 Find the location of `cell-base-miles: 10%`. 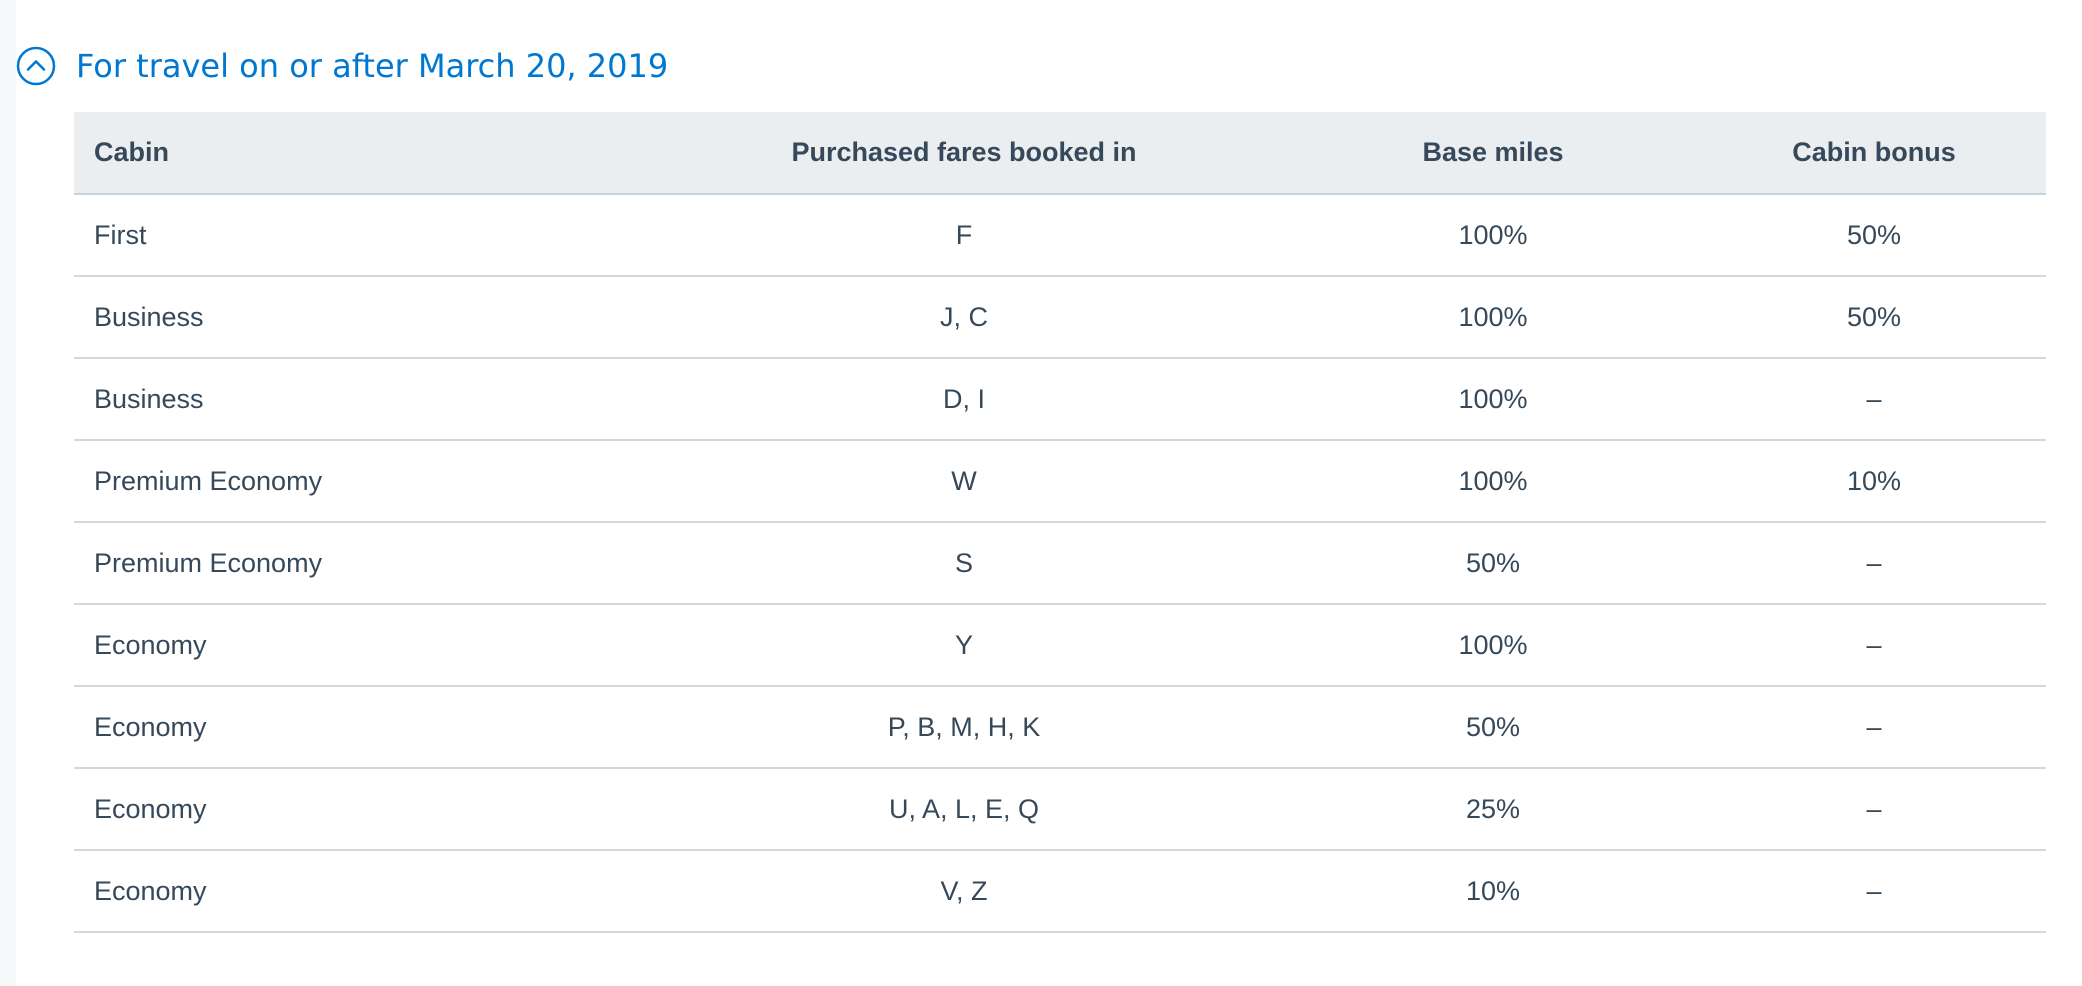

cell-base-miles: 10% is located at coordinates (1493, 890).